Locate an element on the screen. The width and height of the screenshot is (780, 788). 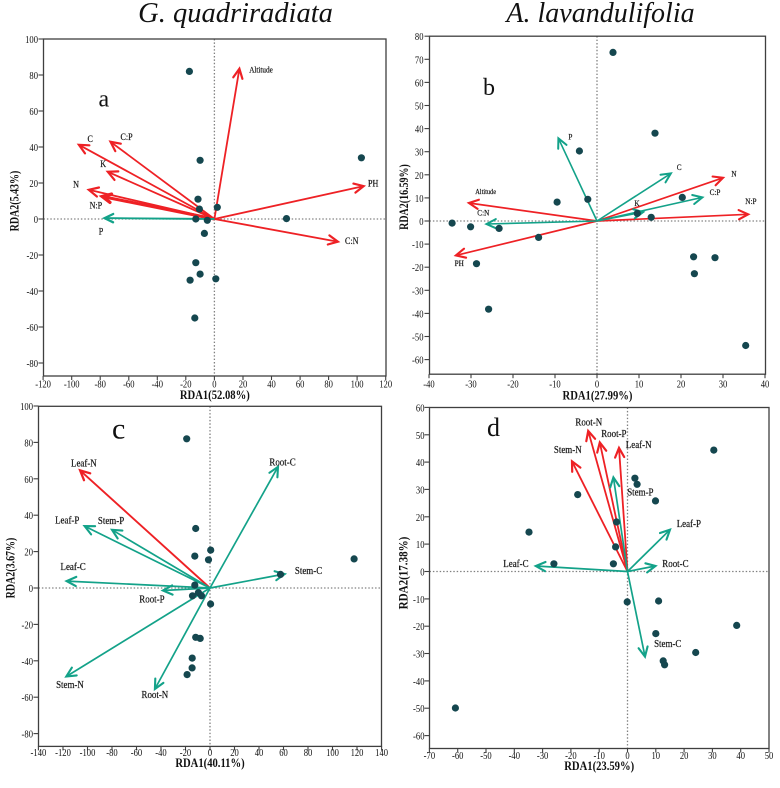
svg-text: C:N is located at coordinates (483, 213).